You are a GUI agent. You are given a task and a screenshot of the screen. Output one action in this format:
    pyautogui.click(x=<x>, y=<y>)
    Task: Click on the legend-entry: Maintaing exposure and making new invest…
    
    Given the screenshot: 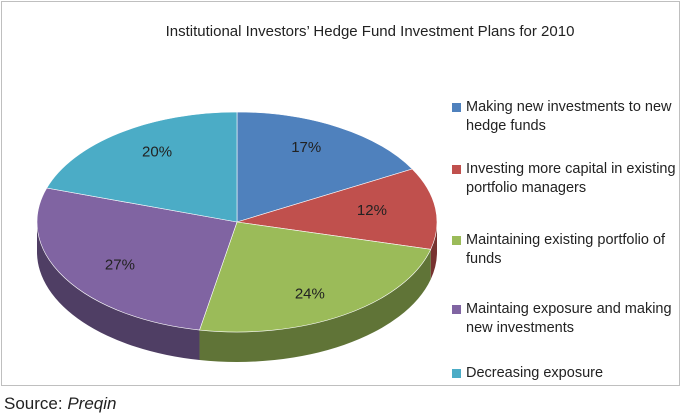 What is the action you would take?
    pyautogui.click(x=566, y=319)
    